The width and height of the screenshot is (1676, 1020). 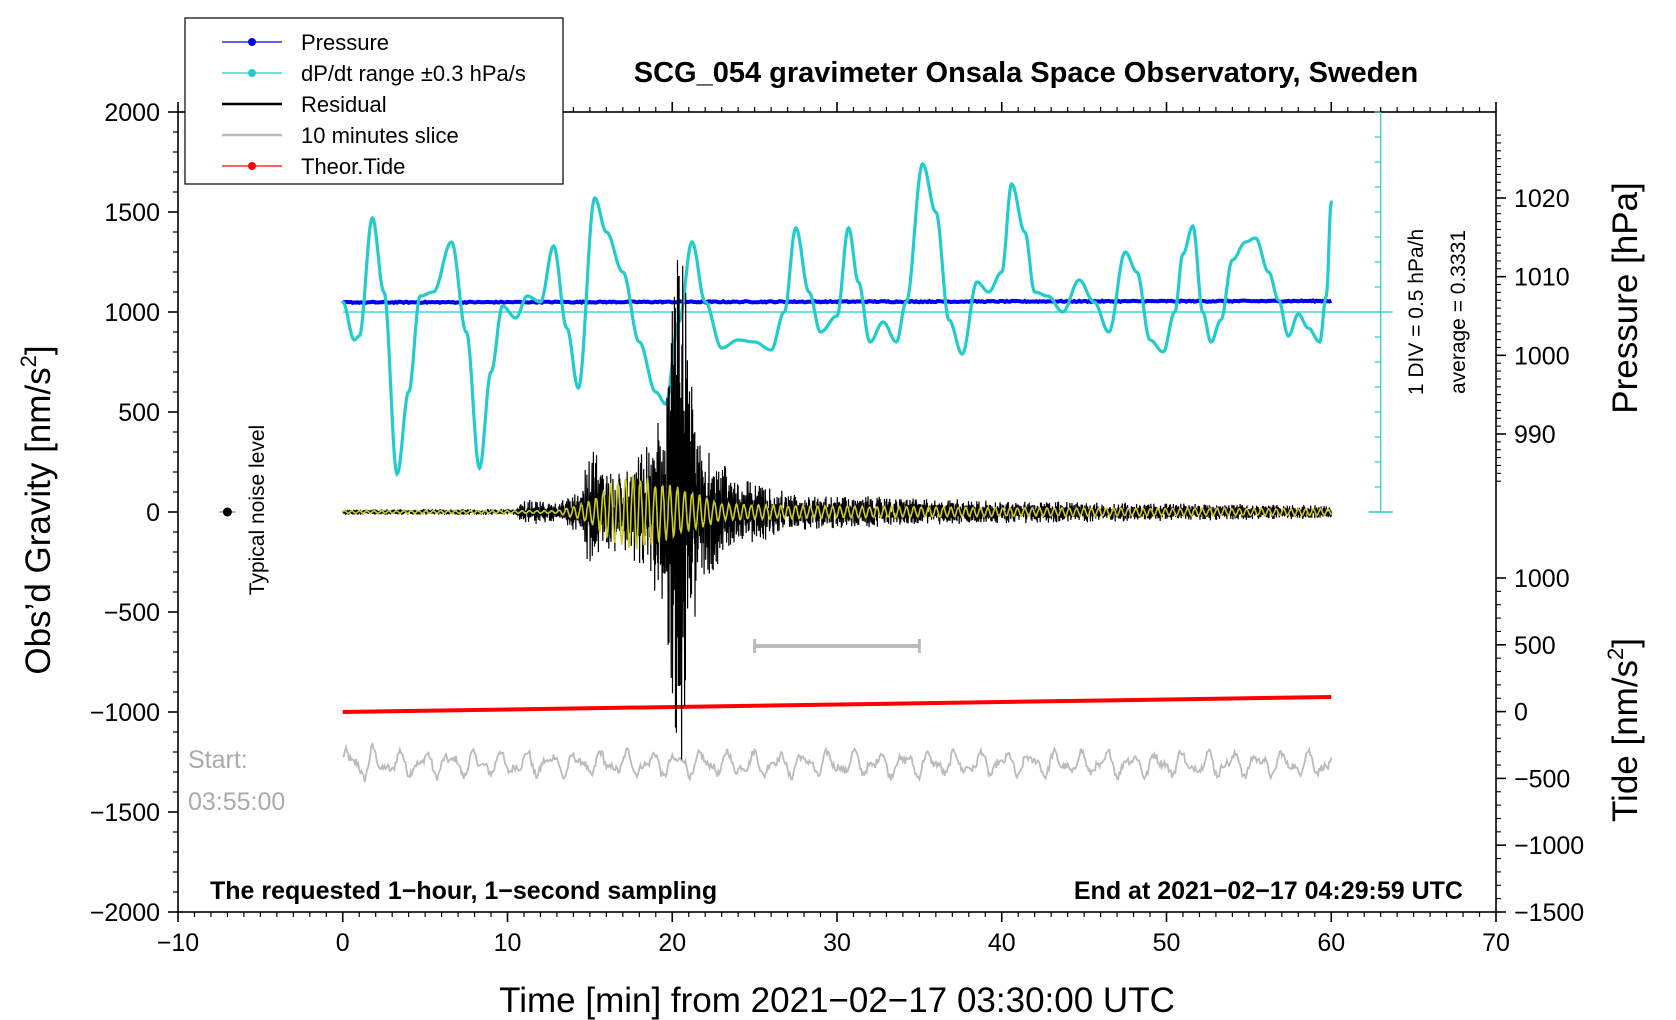 What do you see at coordinates (837, 1000) in the screenshot?
I see `x-axis-label: Time [min] from 2021−02−17 03:30:00 UTC` at bounding box center [837, 1000].